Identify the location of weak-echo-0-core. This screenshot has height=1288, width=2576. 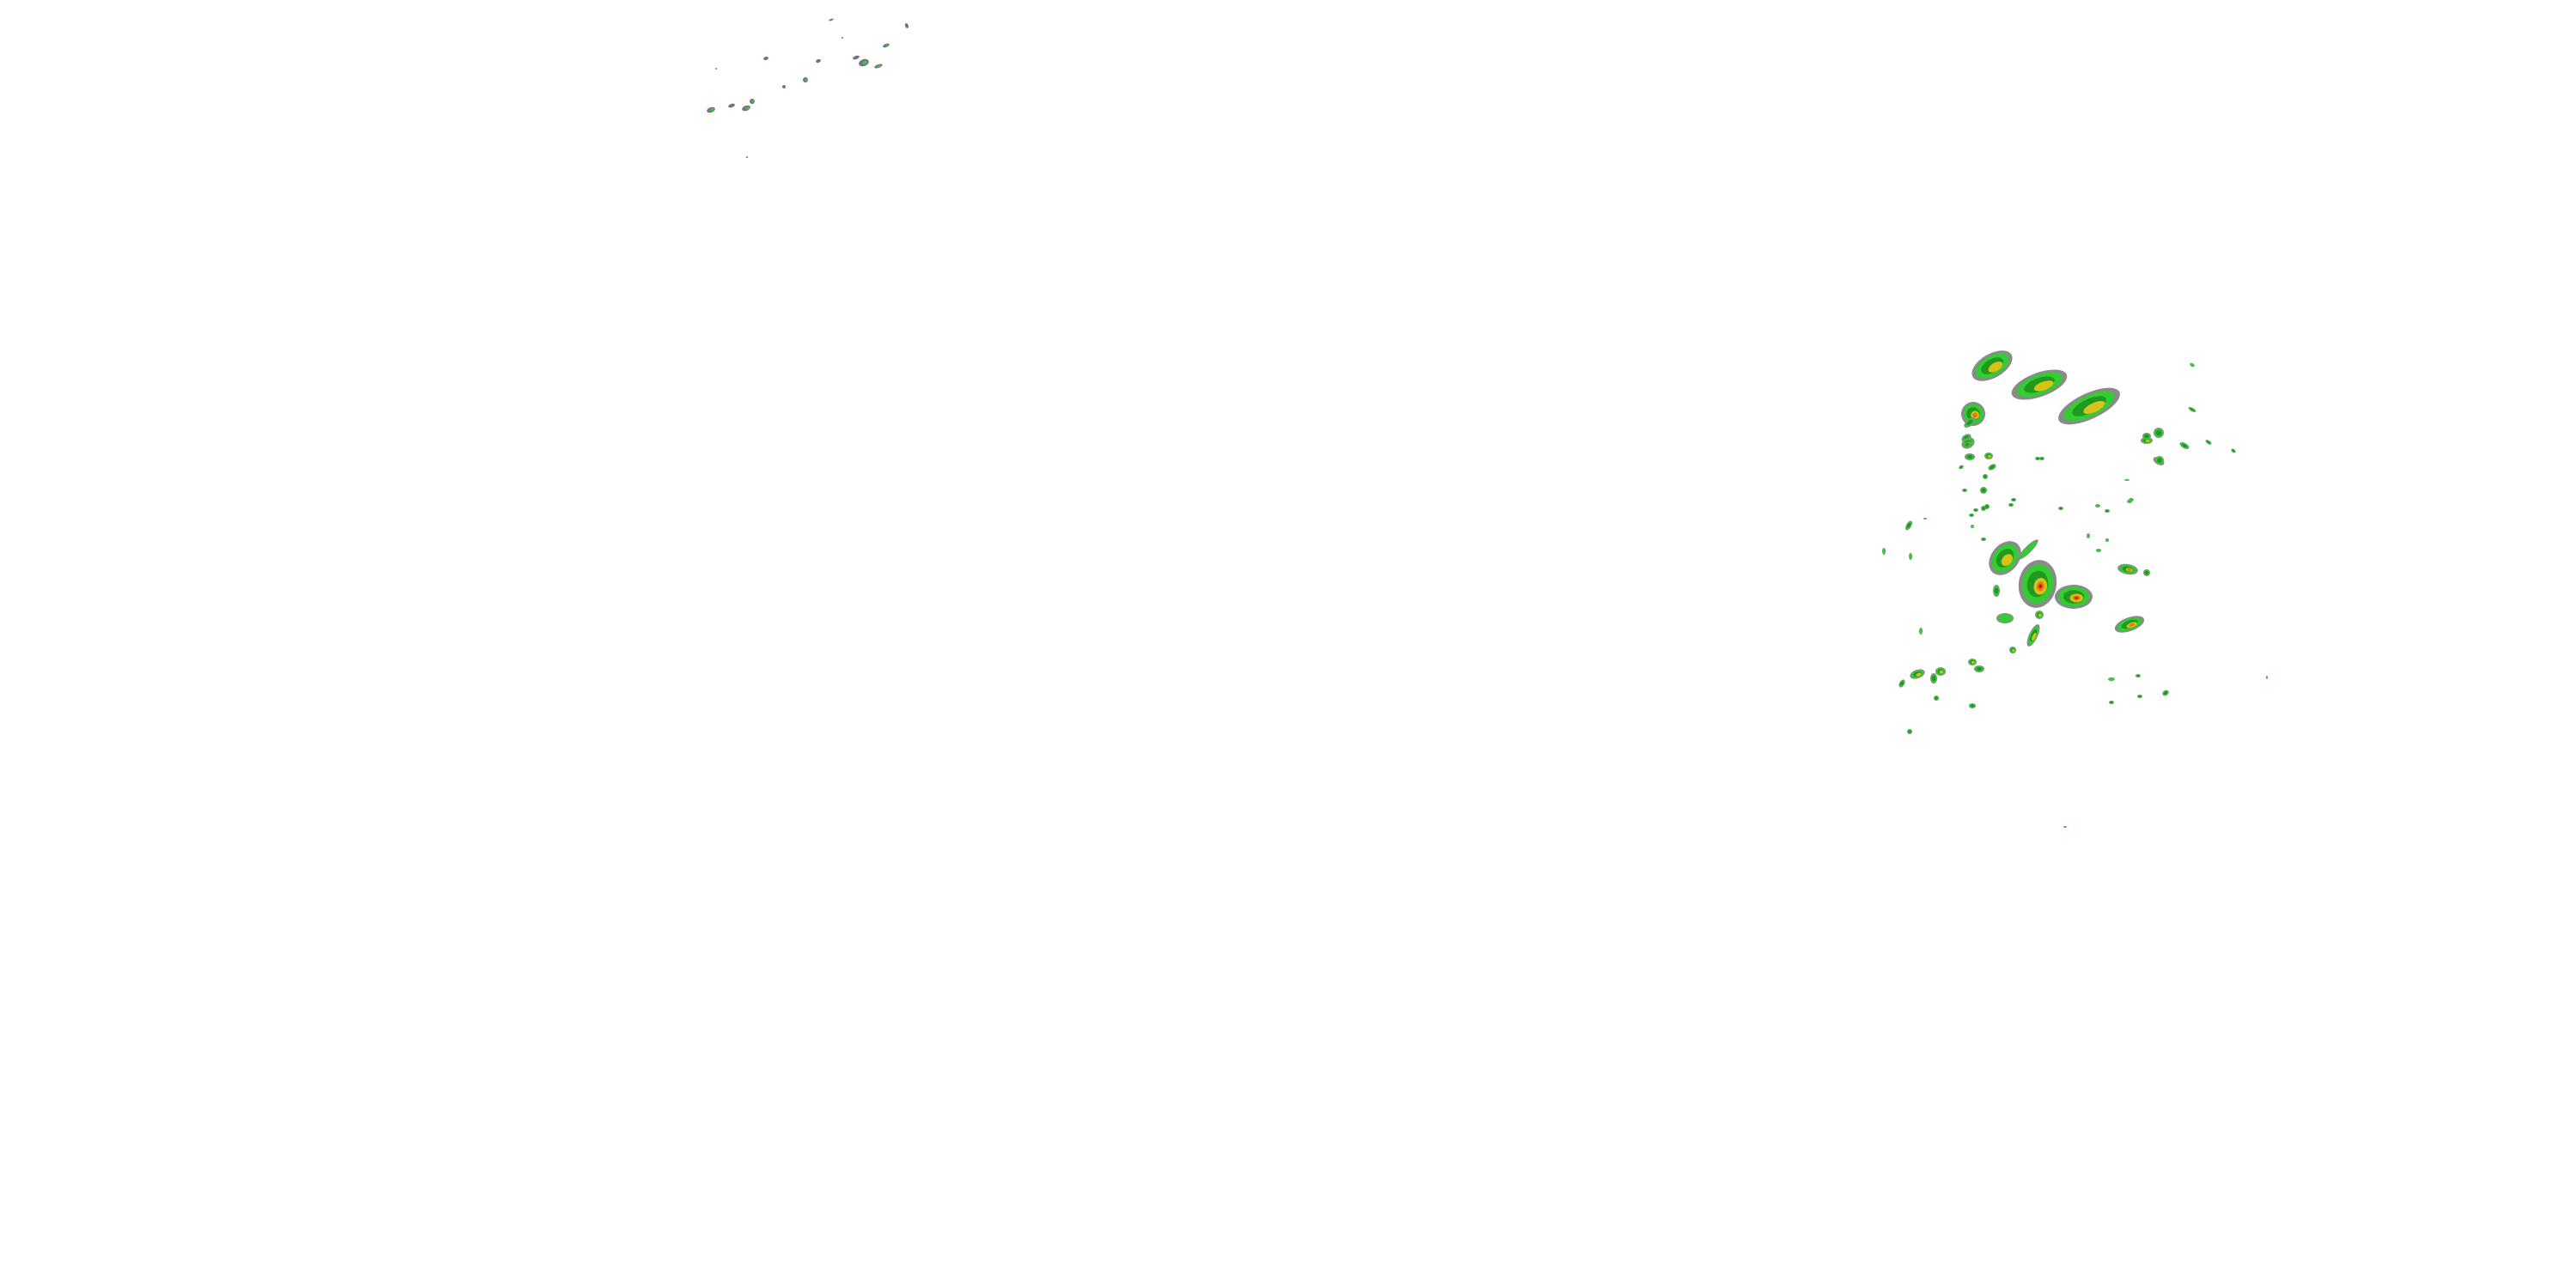
(711, 110).